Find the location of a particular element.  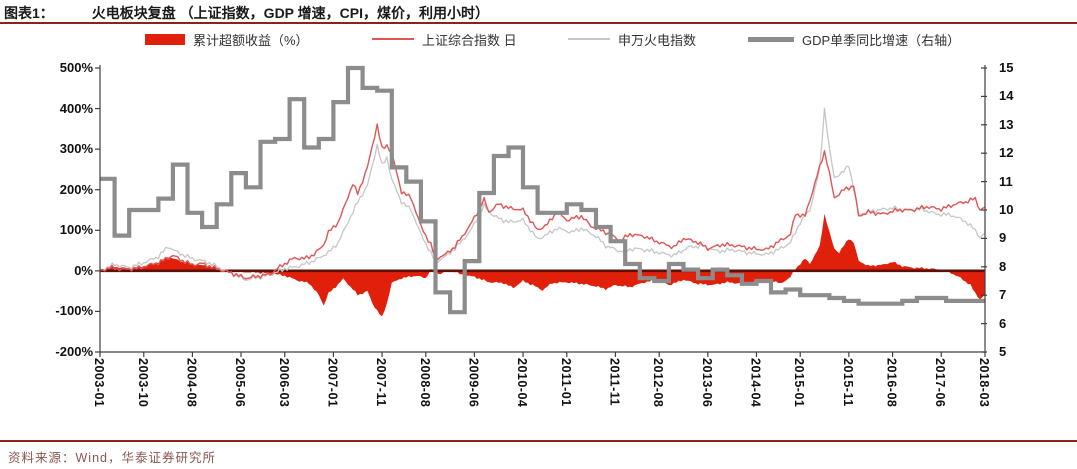

x-axis-label: 2014-04 is located at coordinates (755, 383).